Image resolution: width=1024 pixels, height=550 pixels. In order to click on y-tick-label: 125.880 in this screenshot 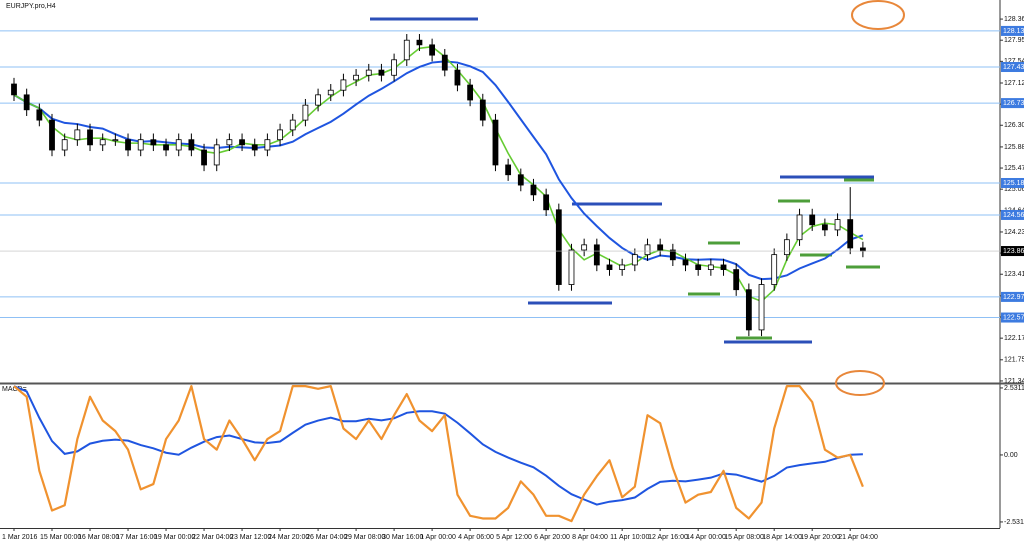, I will do `click(1014, 147)`.